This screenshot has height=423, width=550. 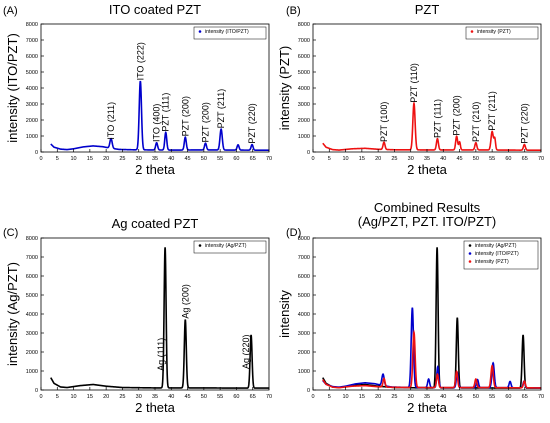 What do you see at coordinates (384, 122) in the screenshot?
I see `peak-label: PZT (100)` at bounding box center [384, 122].